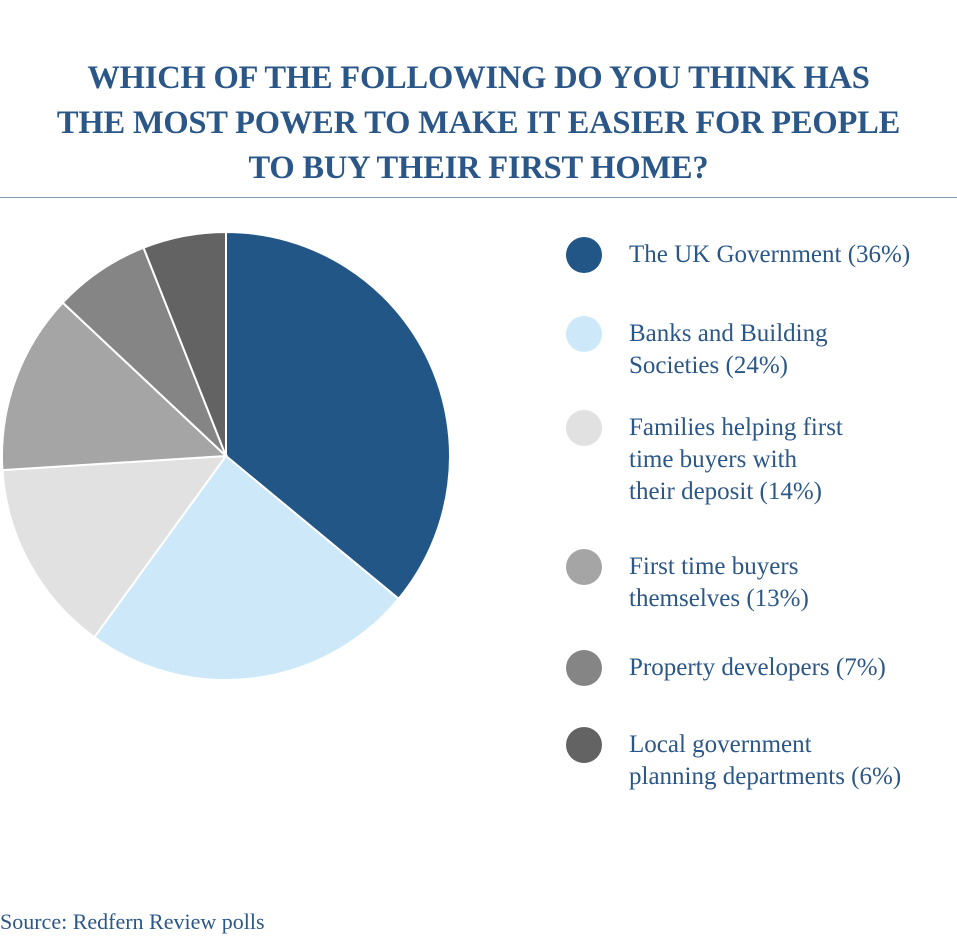 The width and height of the screenshot is (957, 942). What do you see at coordinates (793, 583) in the screenshot?
I see `legend-label: First time buyers themselves (13%)` at bounding box center [793, 583].